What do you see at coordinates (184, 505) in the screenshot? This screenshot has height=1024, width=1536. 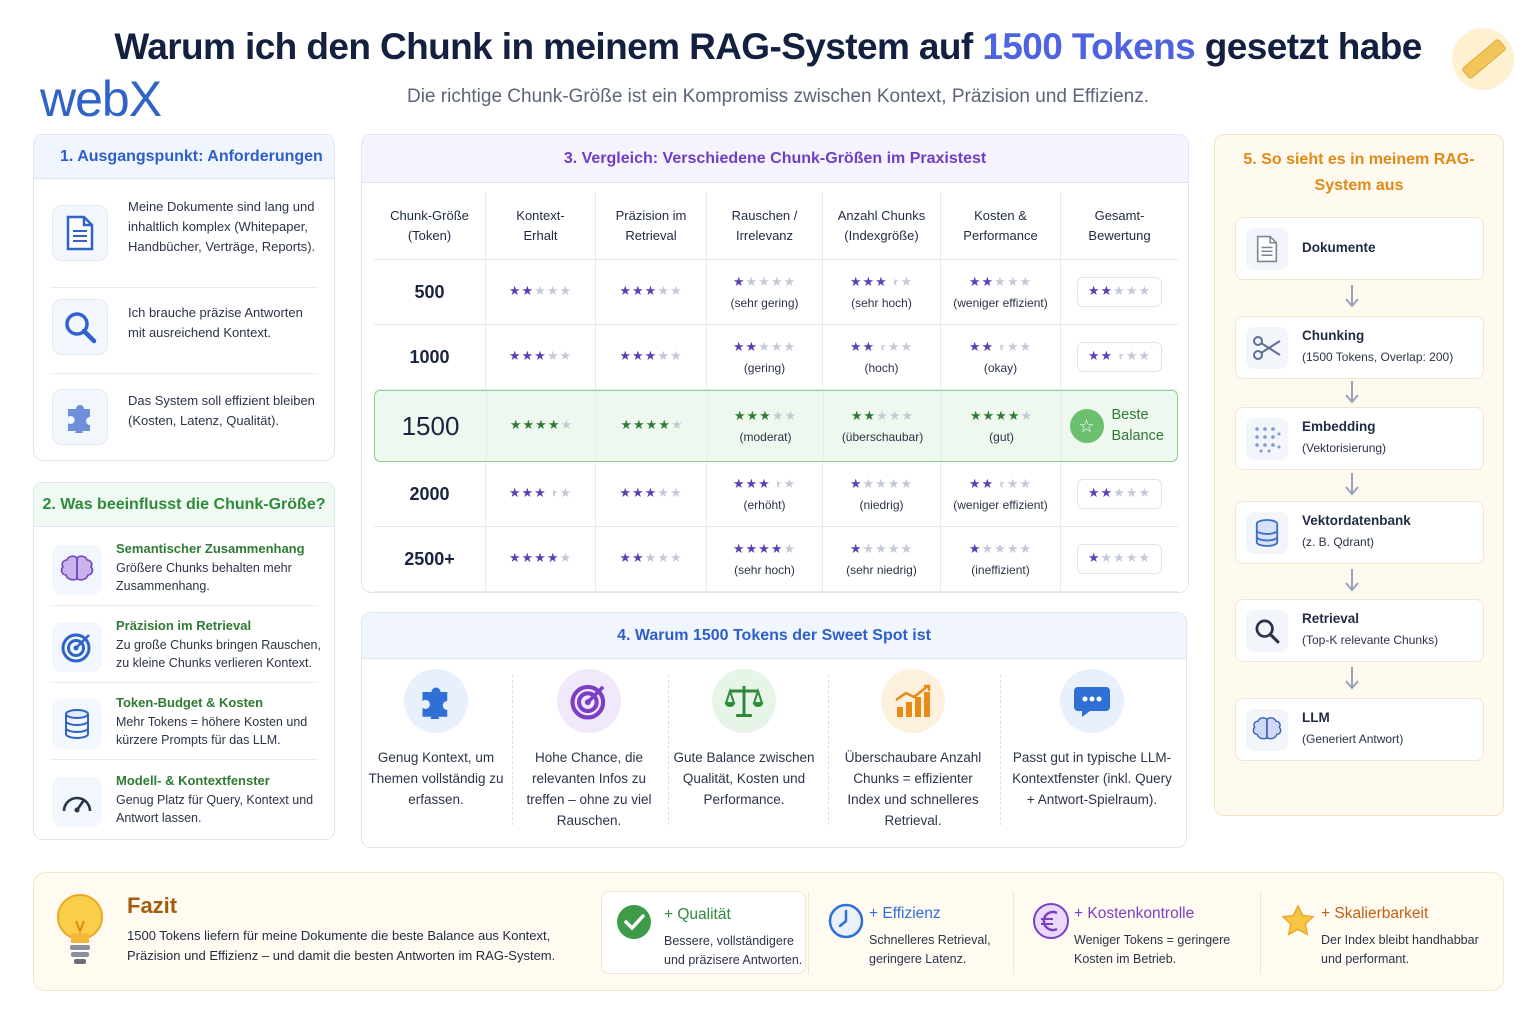 I see `influences-title: 2. Was beeinflusst die Chunk-Größe?` at bounding box center [184, 505].